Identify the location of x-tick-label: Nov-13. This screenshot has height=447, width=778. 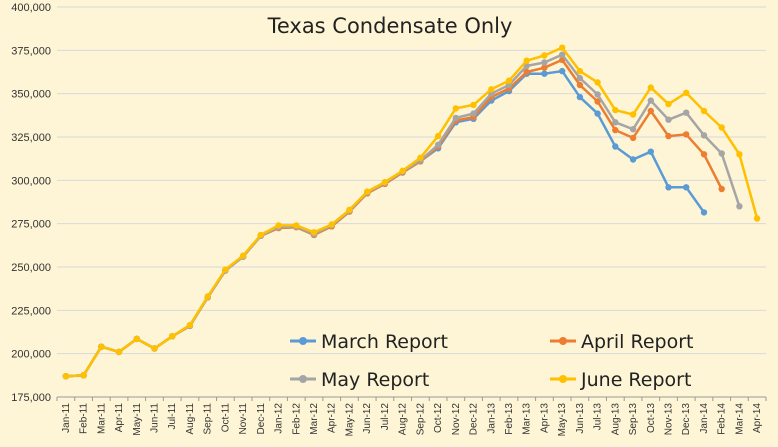
(669, 419).